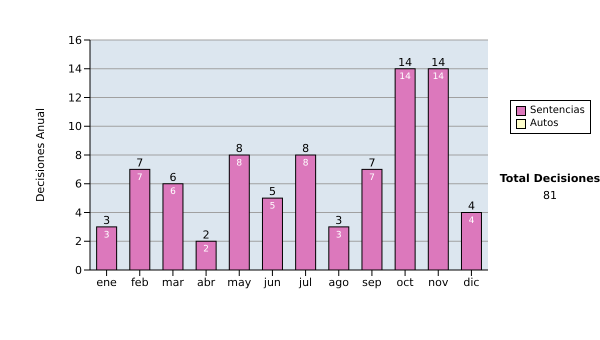 The width and height of the screenshot is (600, 340). I want to click on total-label: 5, so click(272, 191).